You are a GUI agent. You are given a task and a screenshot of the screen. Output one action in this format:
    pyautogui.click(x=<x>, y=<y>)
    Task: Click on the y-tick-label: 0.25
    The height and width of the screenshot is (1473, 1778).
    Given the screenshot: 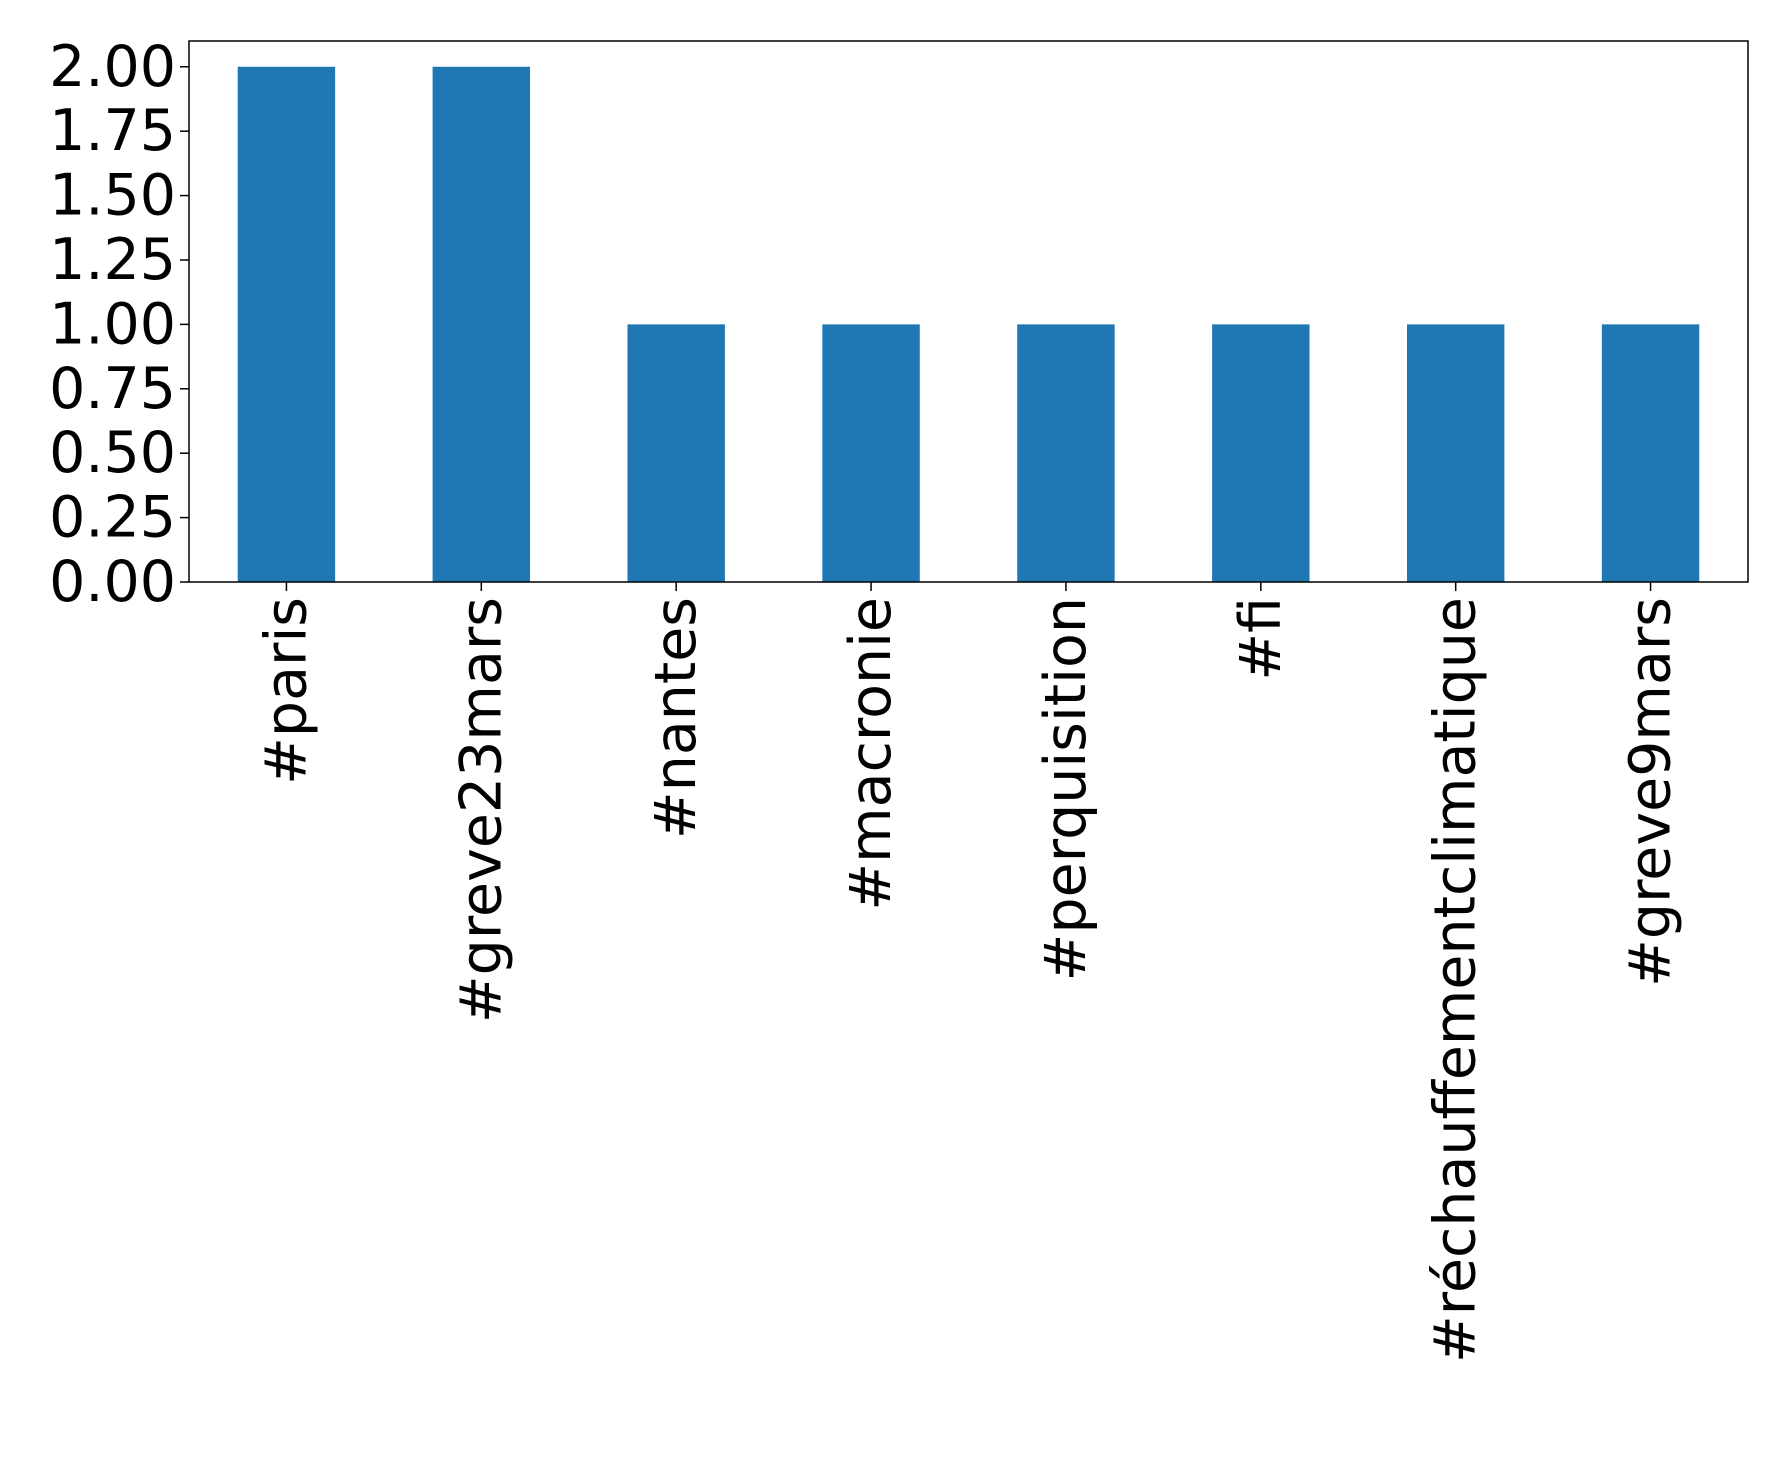 What is the action you would take?
    pyautogui.click(x=112, y=518)
    